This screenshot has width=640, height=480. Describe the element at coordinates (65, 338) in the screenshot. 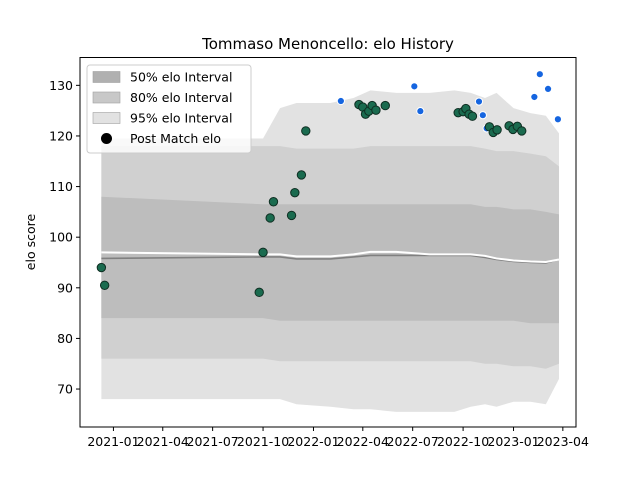

I see `y-tick-label: 80` at that location.